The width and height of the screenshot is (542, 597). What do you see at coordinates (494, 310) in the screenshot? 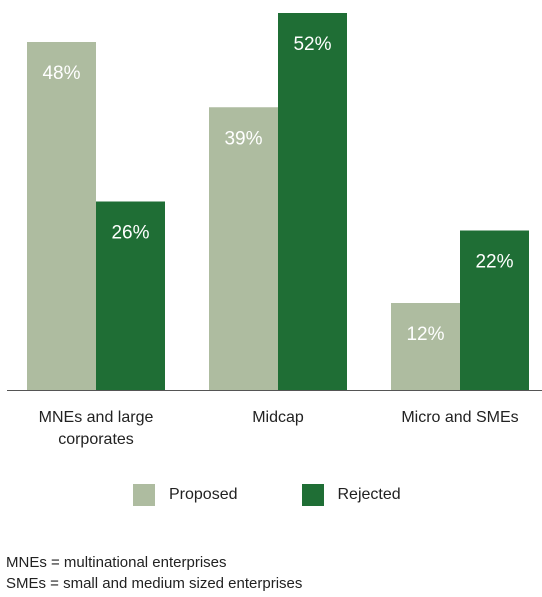
I see `bar-rejected-micro-and-smes` at bounding box center [494, 310].